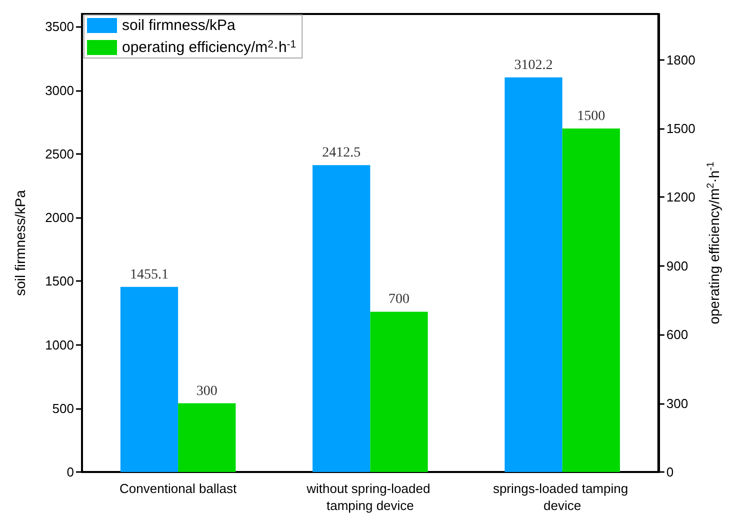 This screenshot has width=729, height=515. I want to click on y2-tick-label: 900, so click(677, 266).